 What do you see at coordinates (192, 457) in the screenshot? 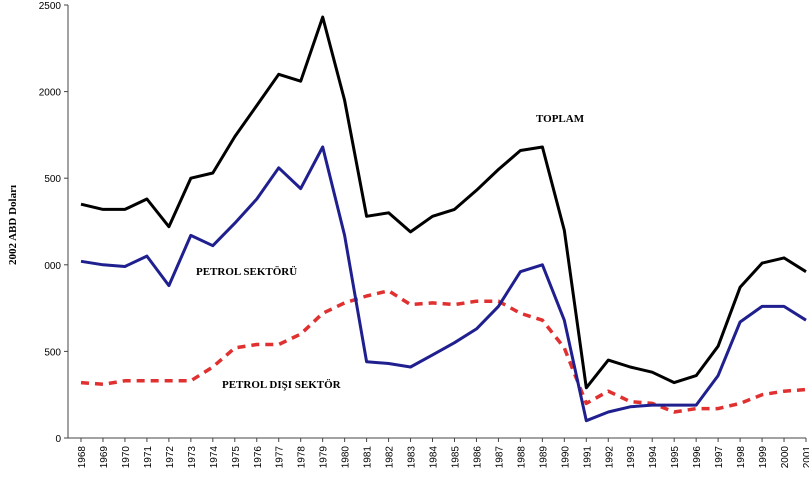
I see `x-tick-label: 1973` at bounding box center [192, 457].